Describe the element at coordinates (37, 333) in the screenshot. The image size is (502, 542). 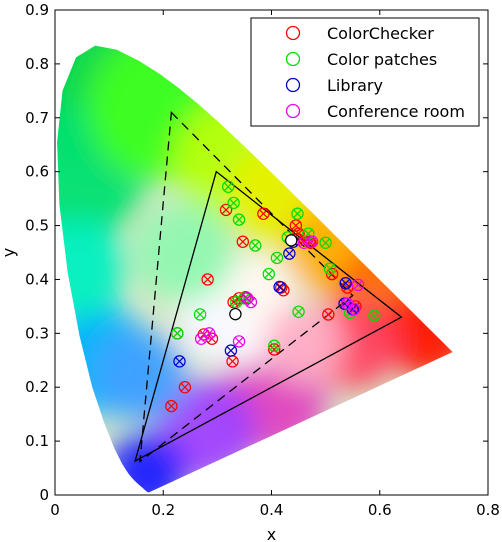
I see `y-tick-label: 0.3` at that location.